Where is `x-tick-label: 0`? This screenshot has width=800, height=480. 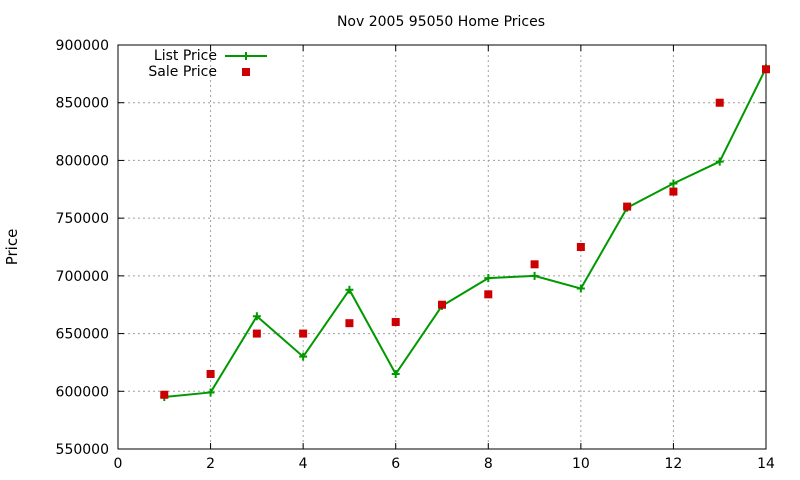
x-tick-label: 0 is located at coordinates (118, 464).